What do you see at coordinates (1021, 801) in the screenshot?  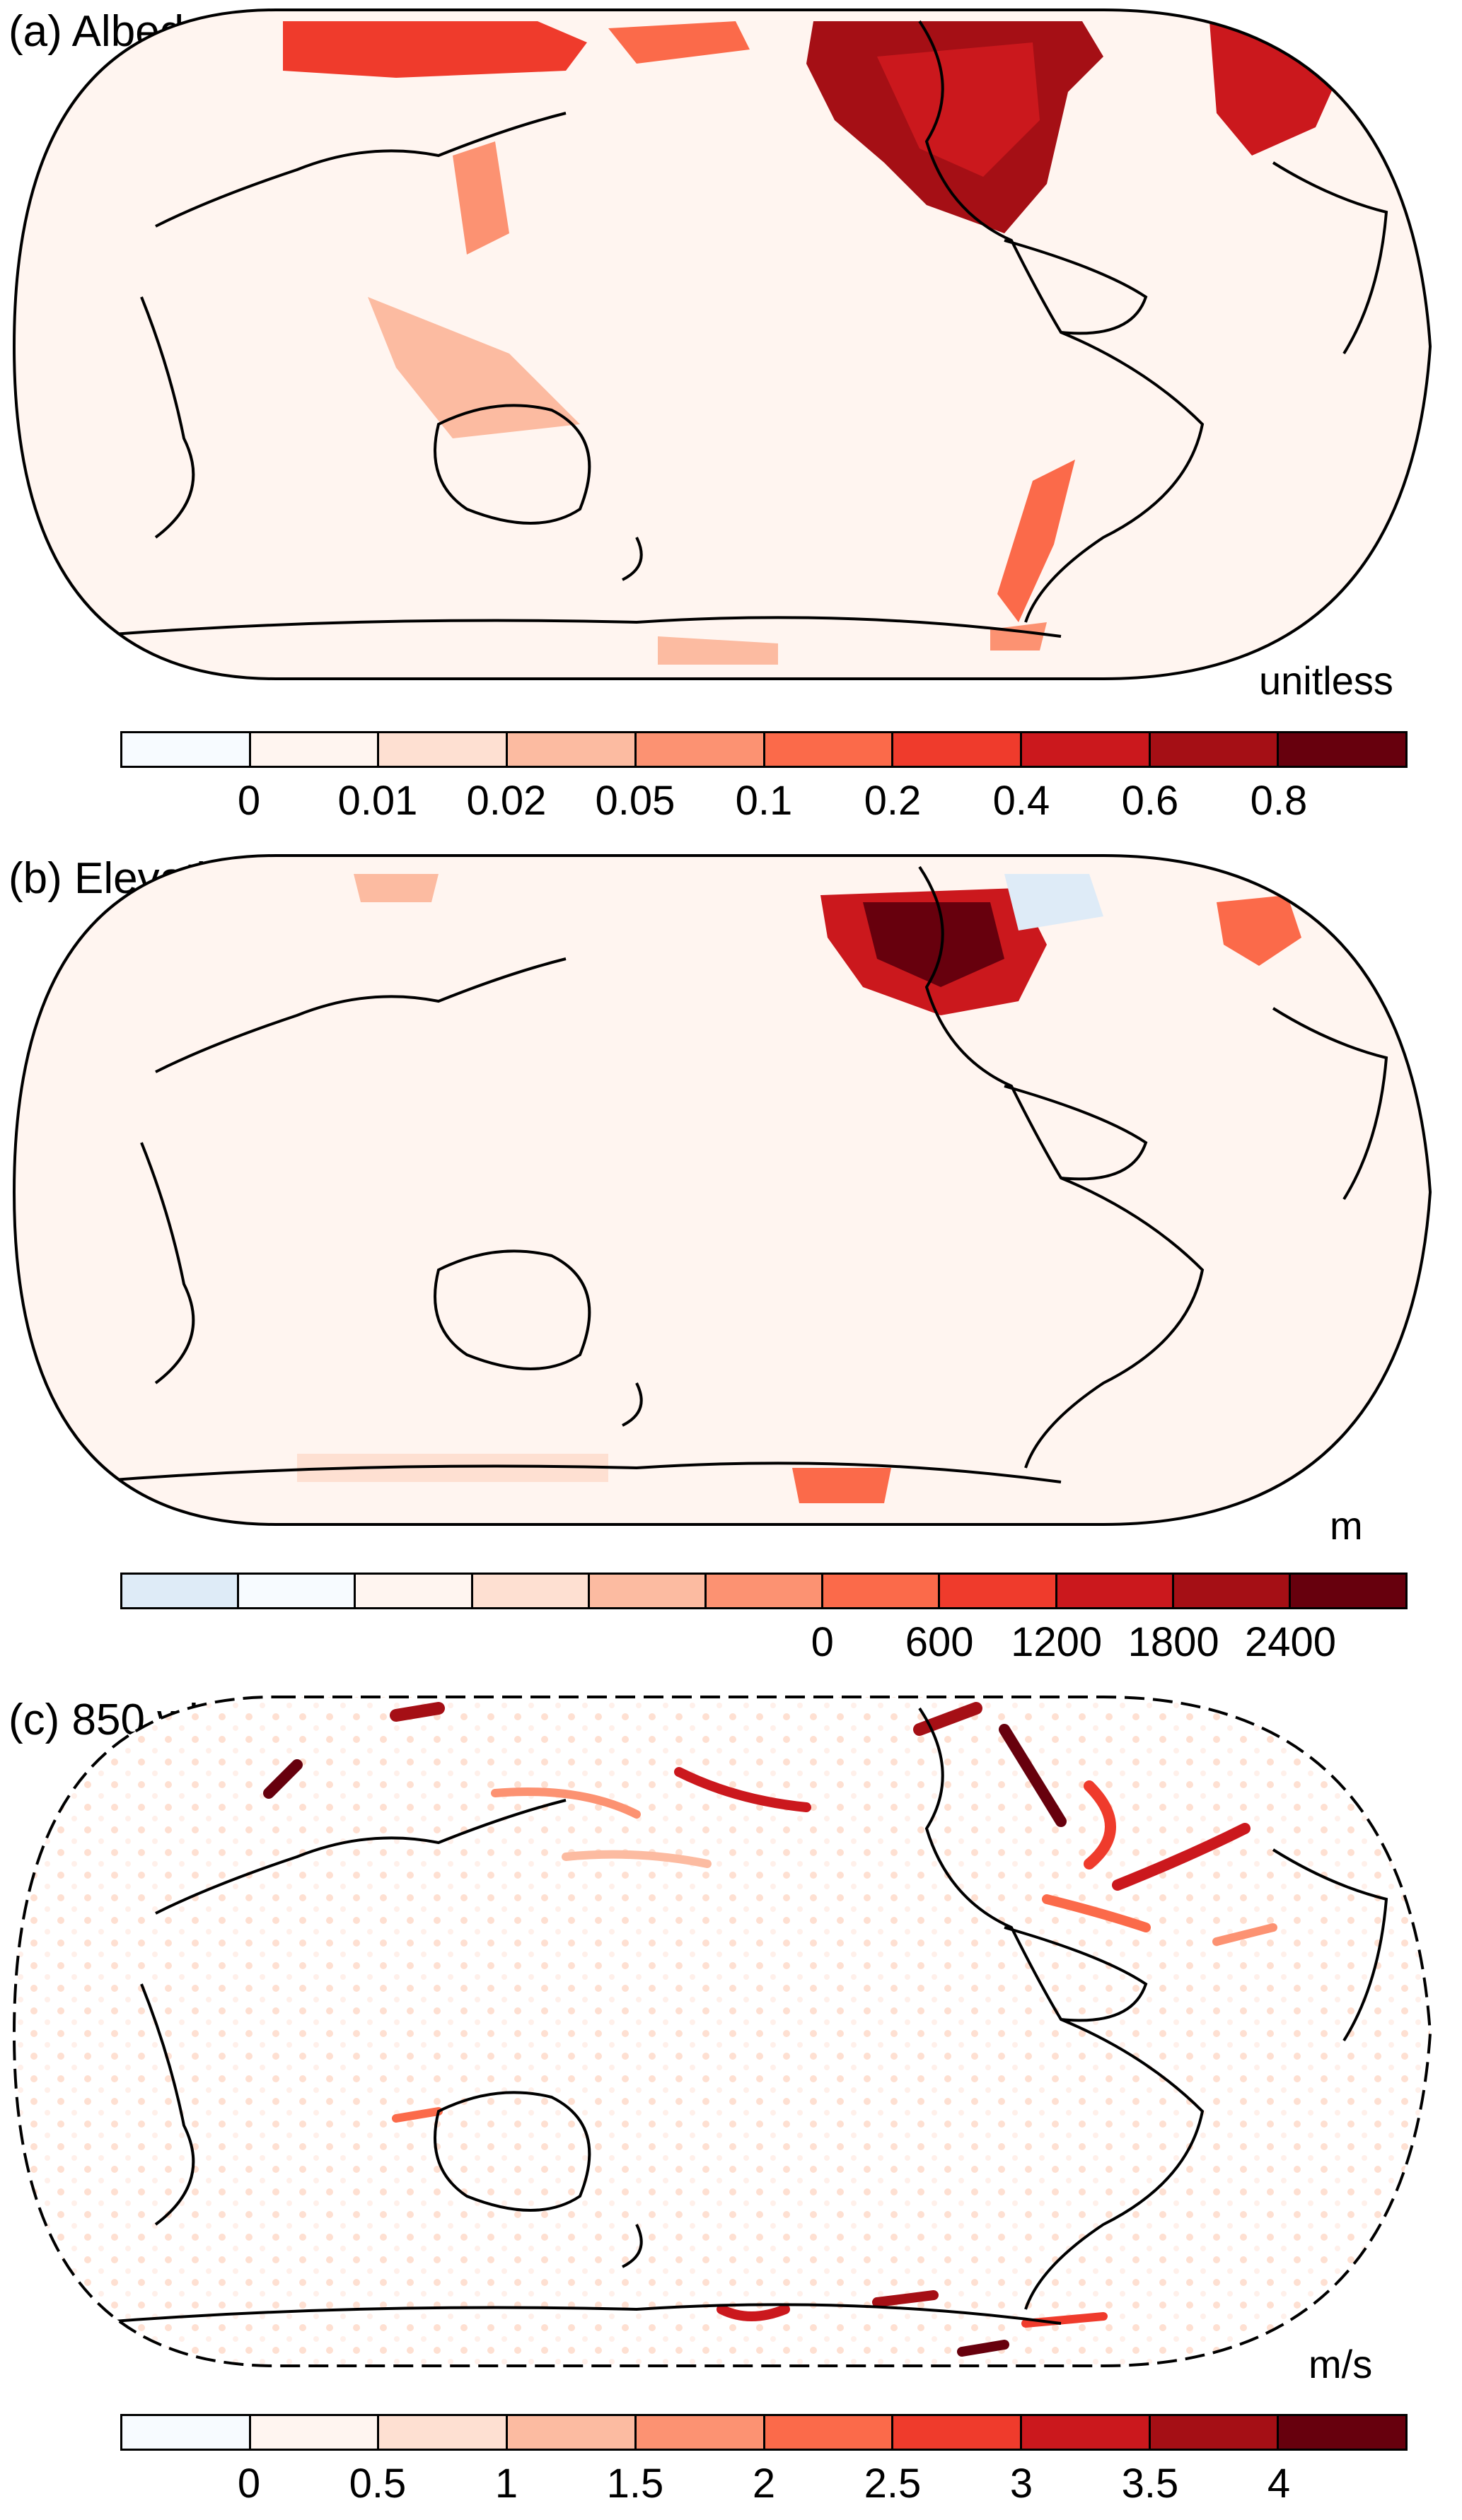 I see `colorbar-tick-label: 0.4` at bounding box center [1021, 801].